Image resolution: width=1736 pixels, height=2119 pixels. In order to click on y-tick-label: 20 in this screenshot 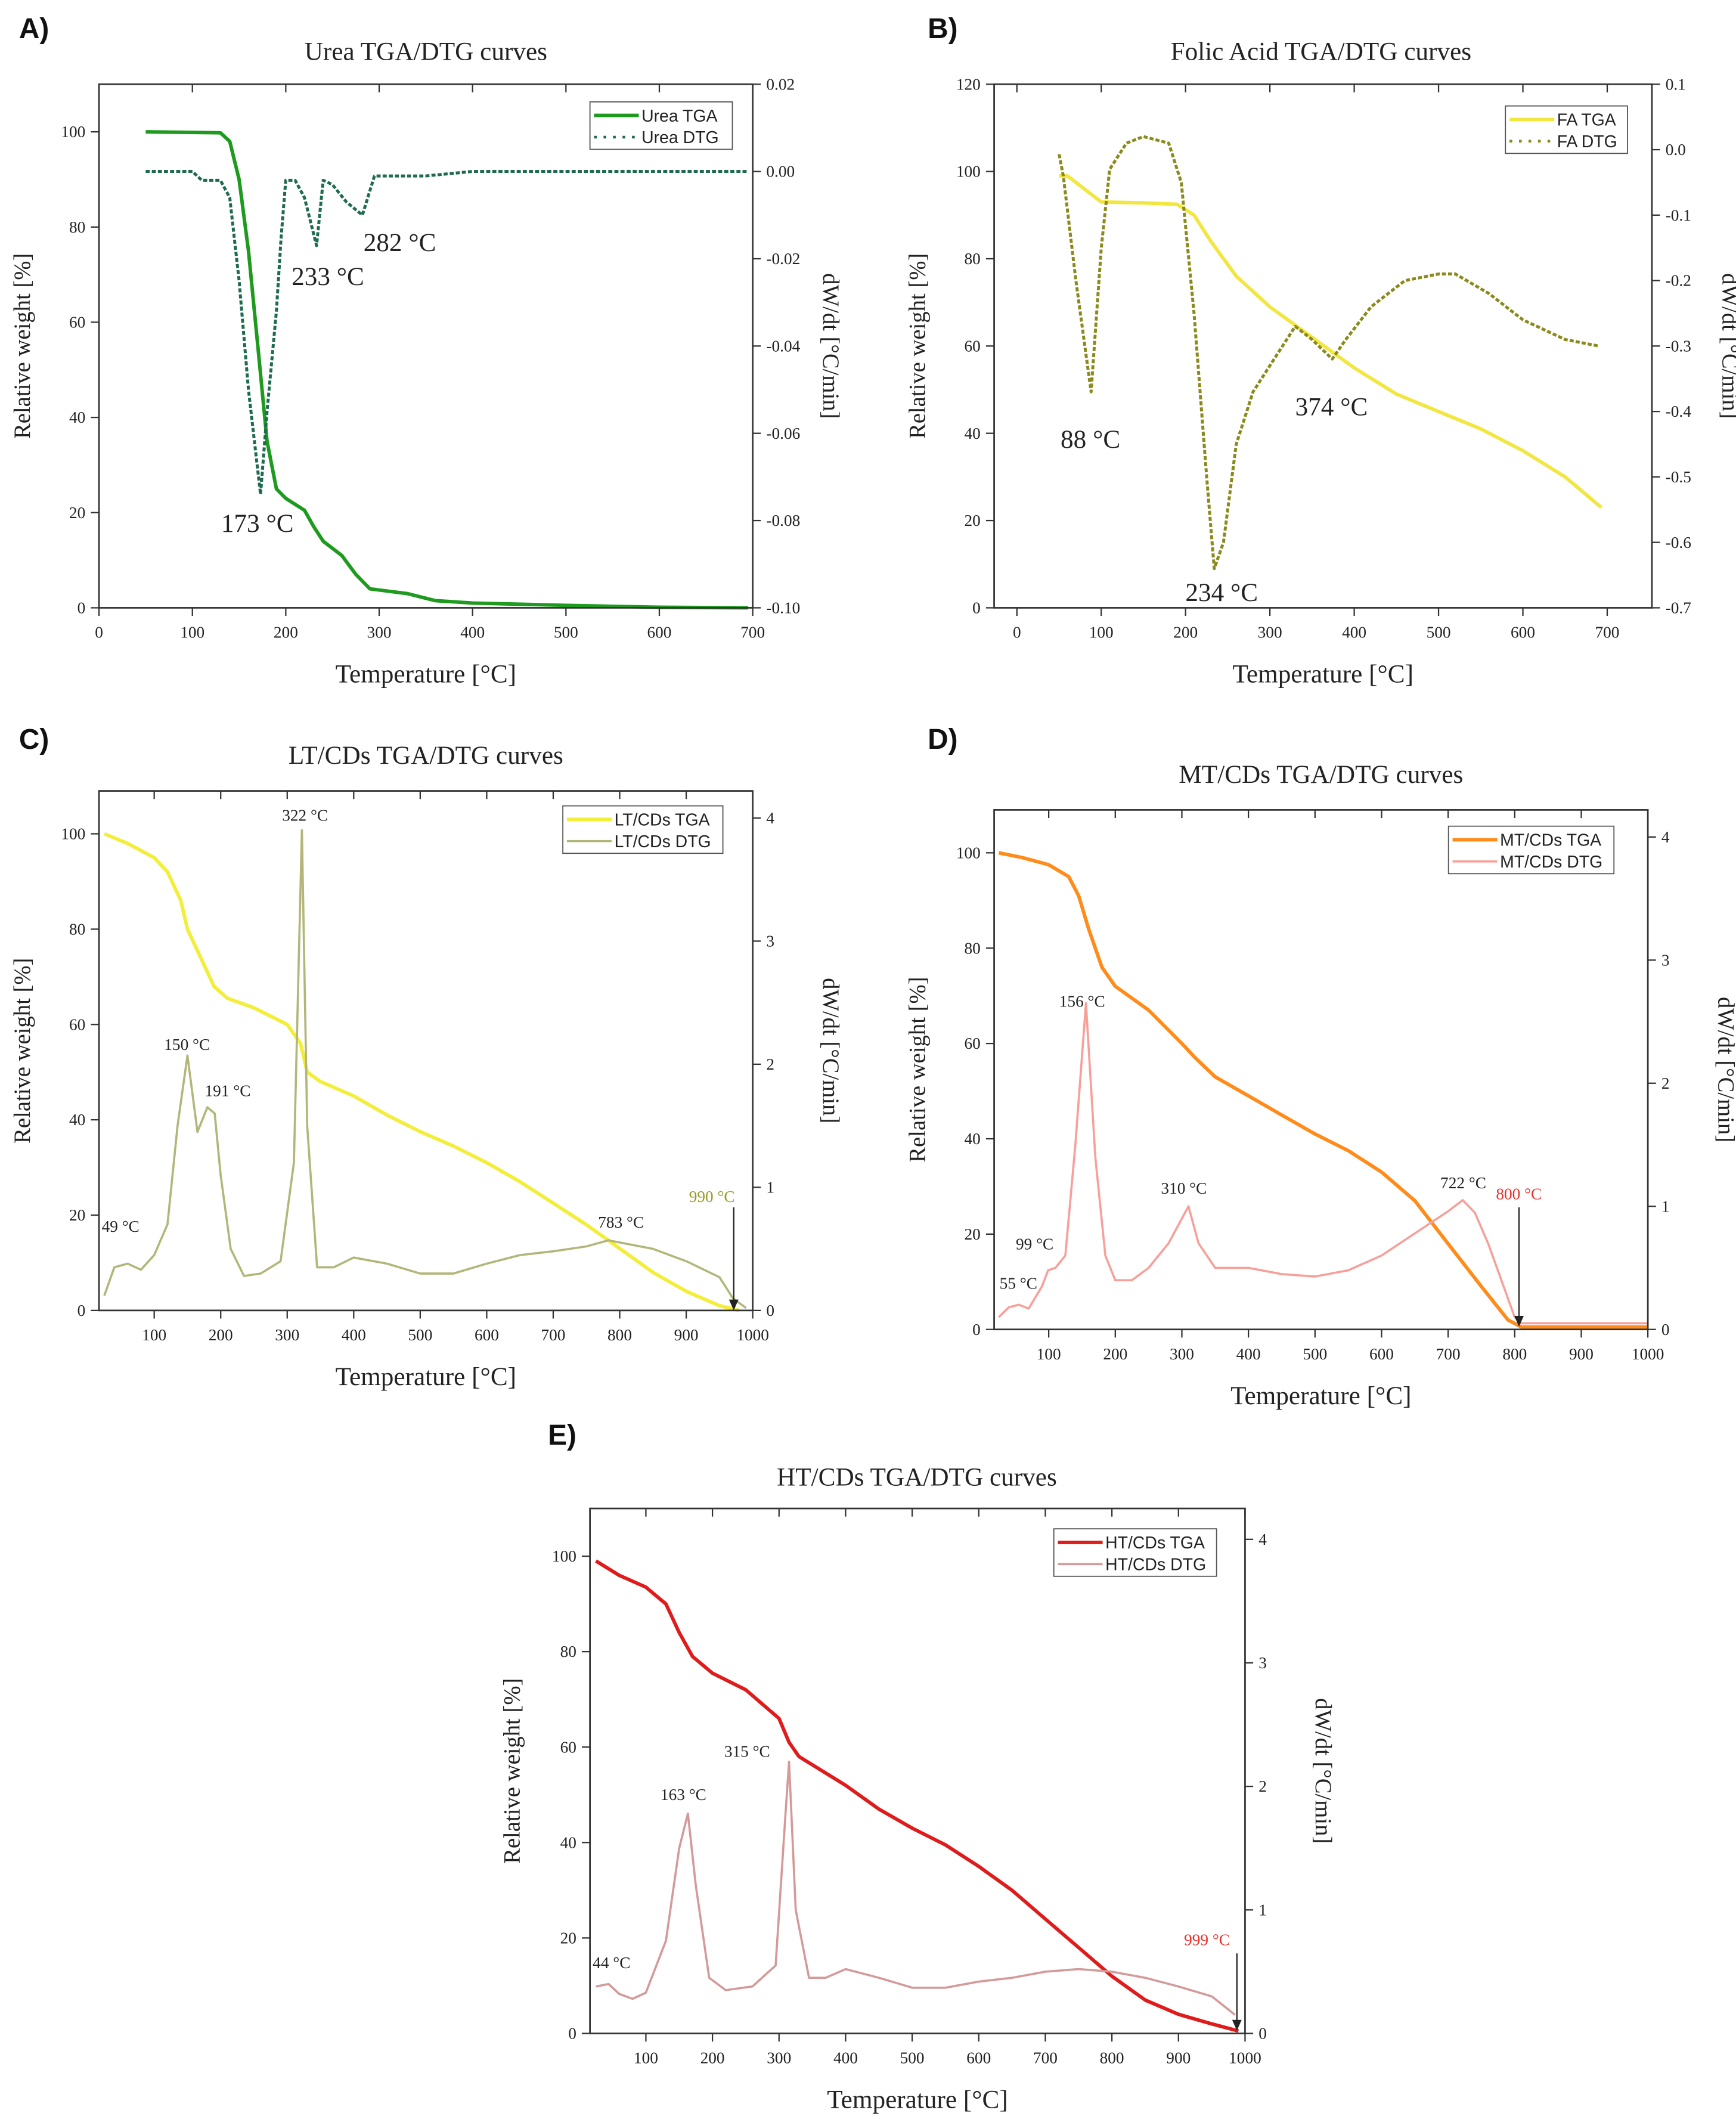, I will do `click(77, 513)`.